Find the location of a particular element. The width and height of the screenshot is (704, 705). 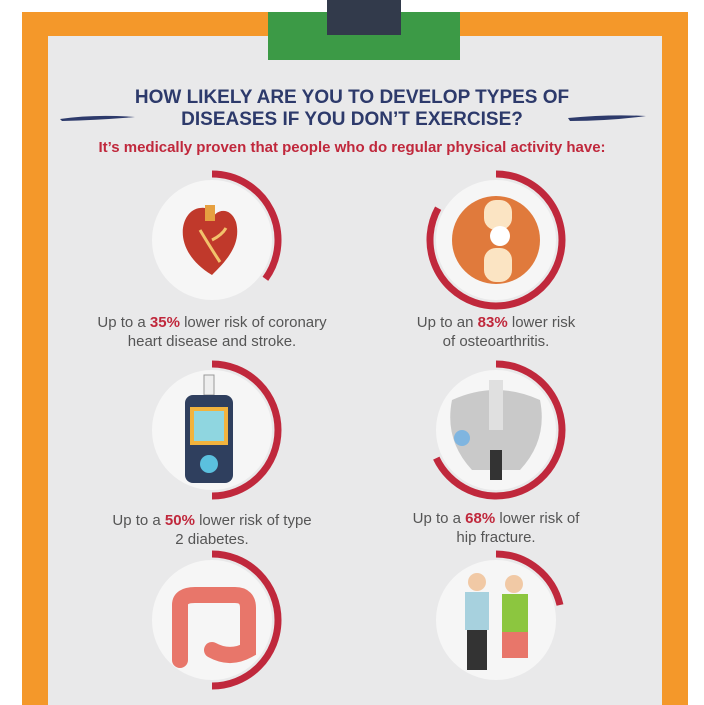

icon-glucose-meter is located at coordinates (209, 428).